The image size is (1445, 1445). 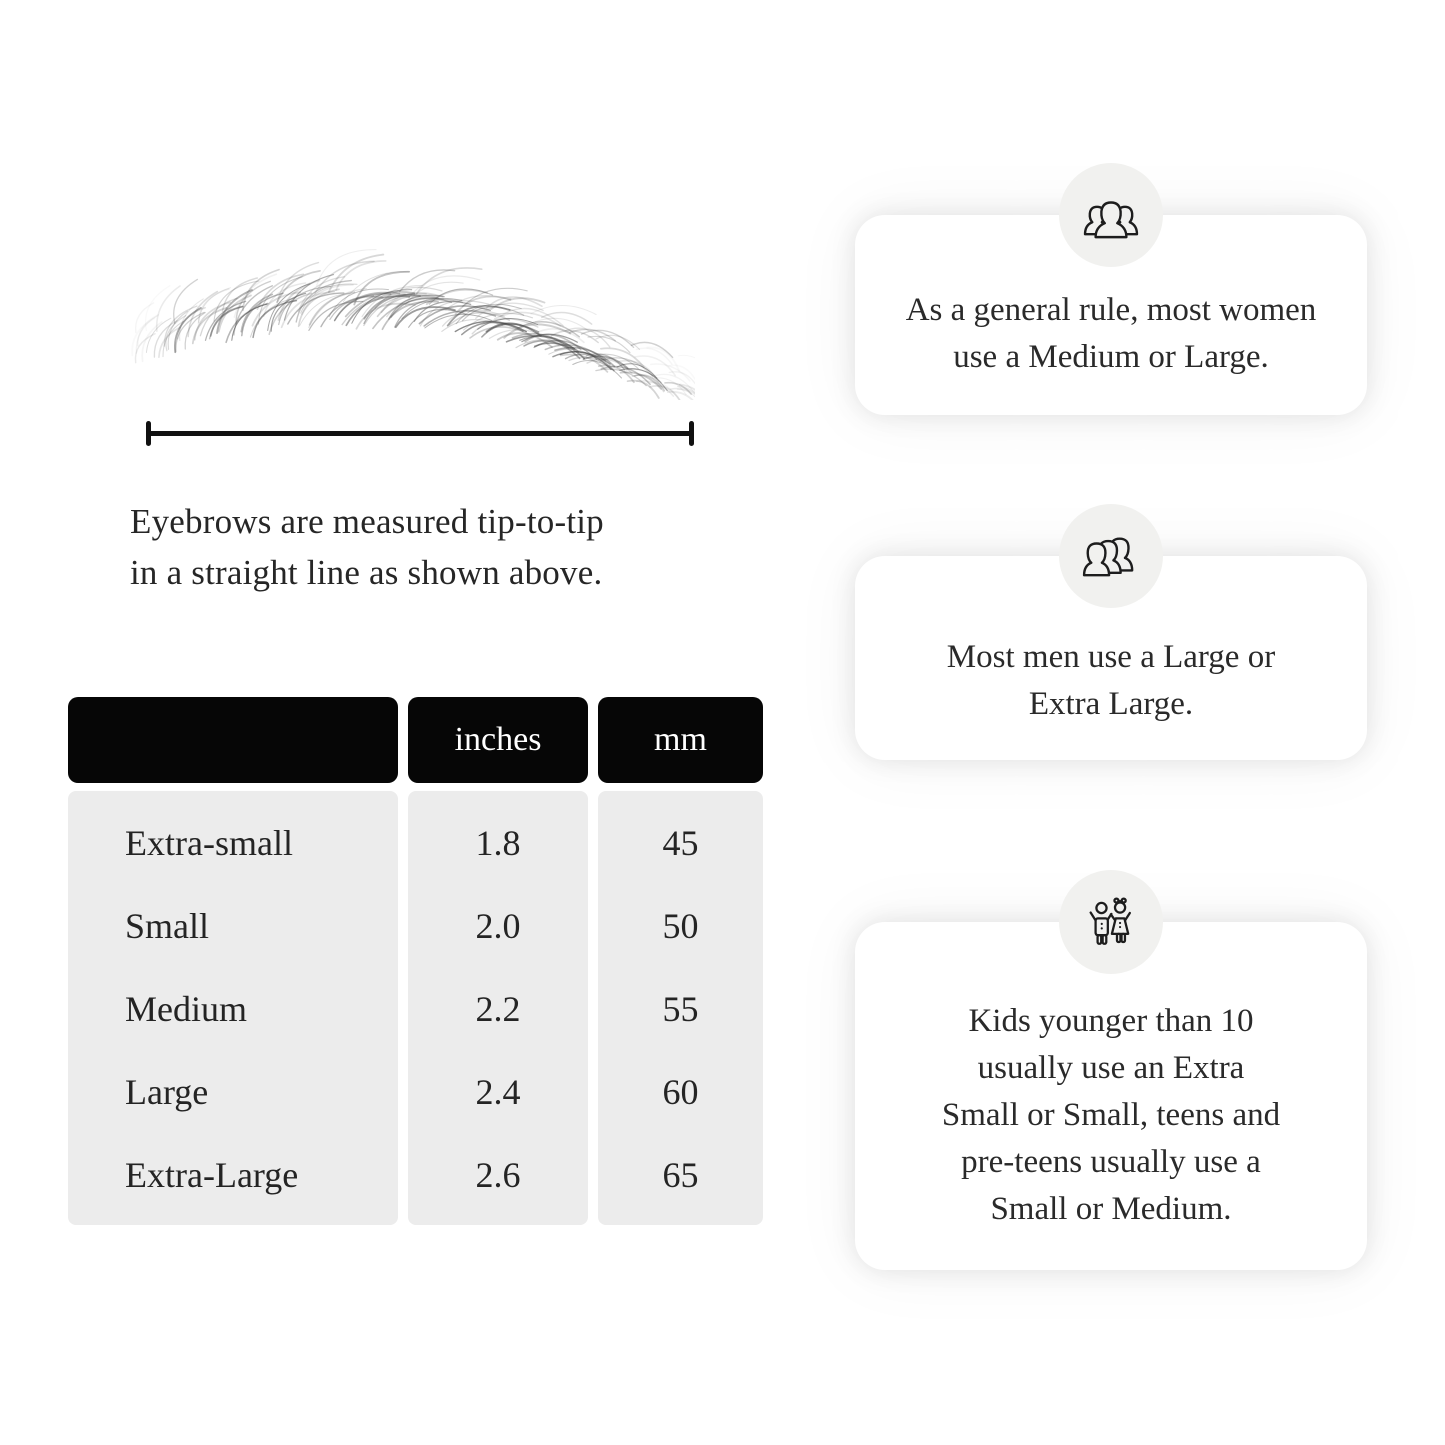 What do you see at coordinates (680, 740) in the screenshot?
I see `table-header-mm: mm` at bounding box center [680, 740].